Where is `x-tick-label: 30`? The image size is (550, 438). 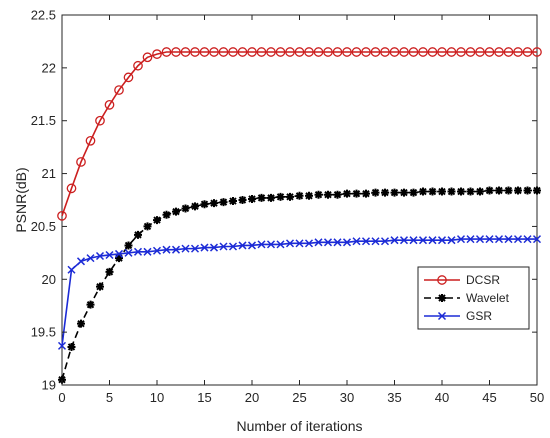 x-tick-label: 30 is located at coordinates (347, 397).